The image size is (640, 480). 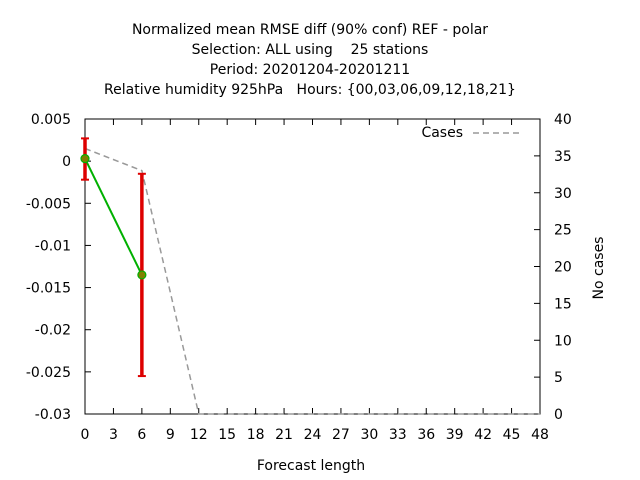 I want to click on y-tick-label: 0.005, so click(x=51, y=120).